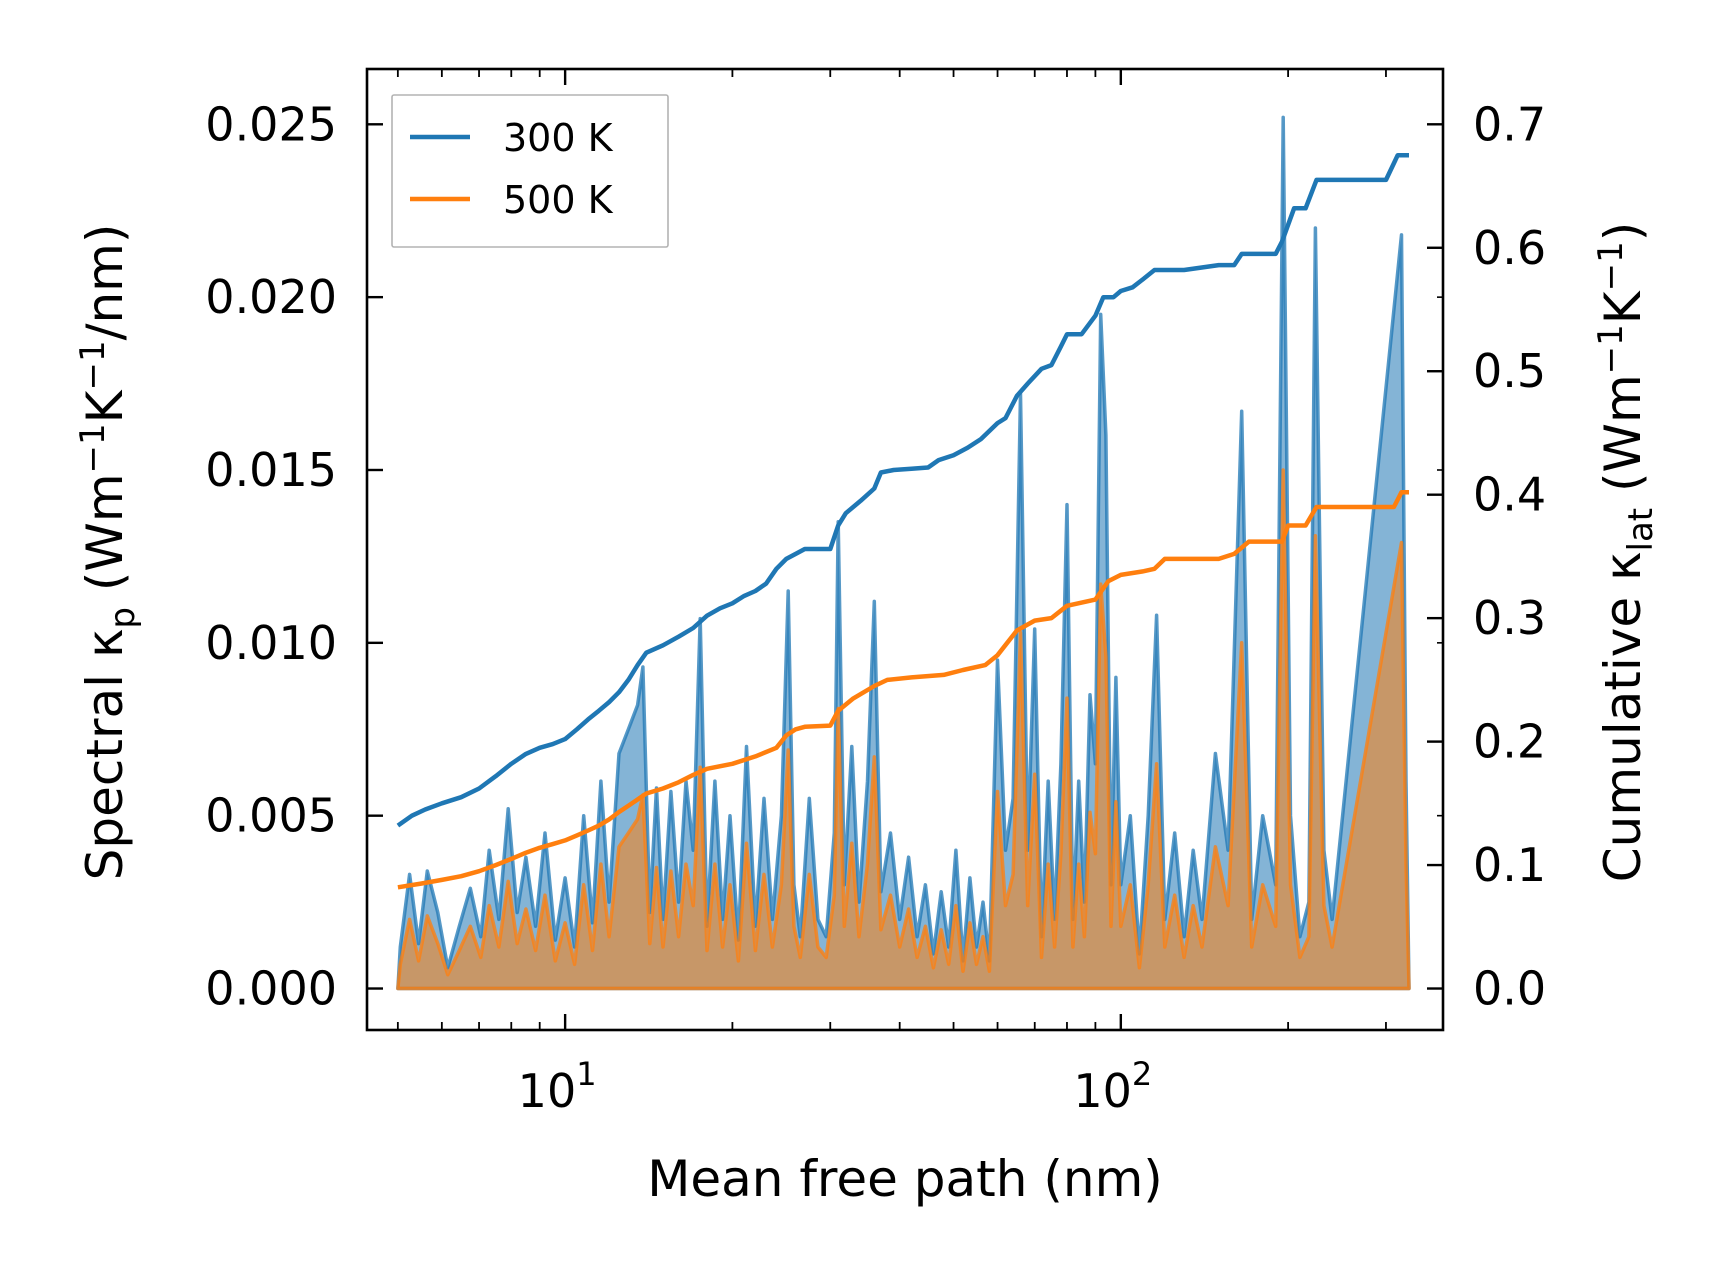  I want to click on y-left-tick-label: 0.020, so click(271, 297).